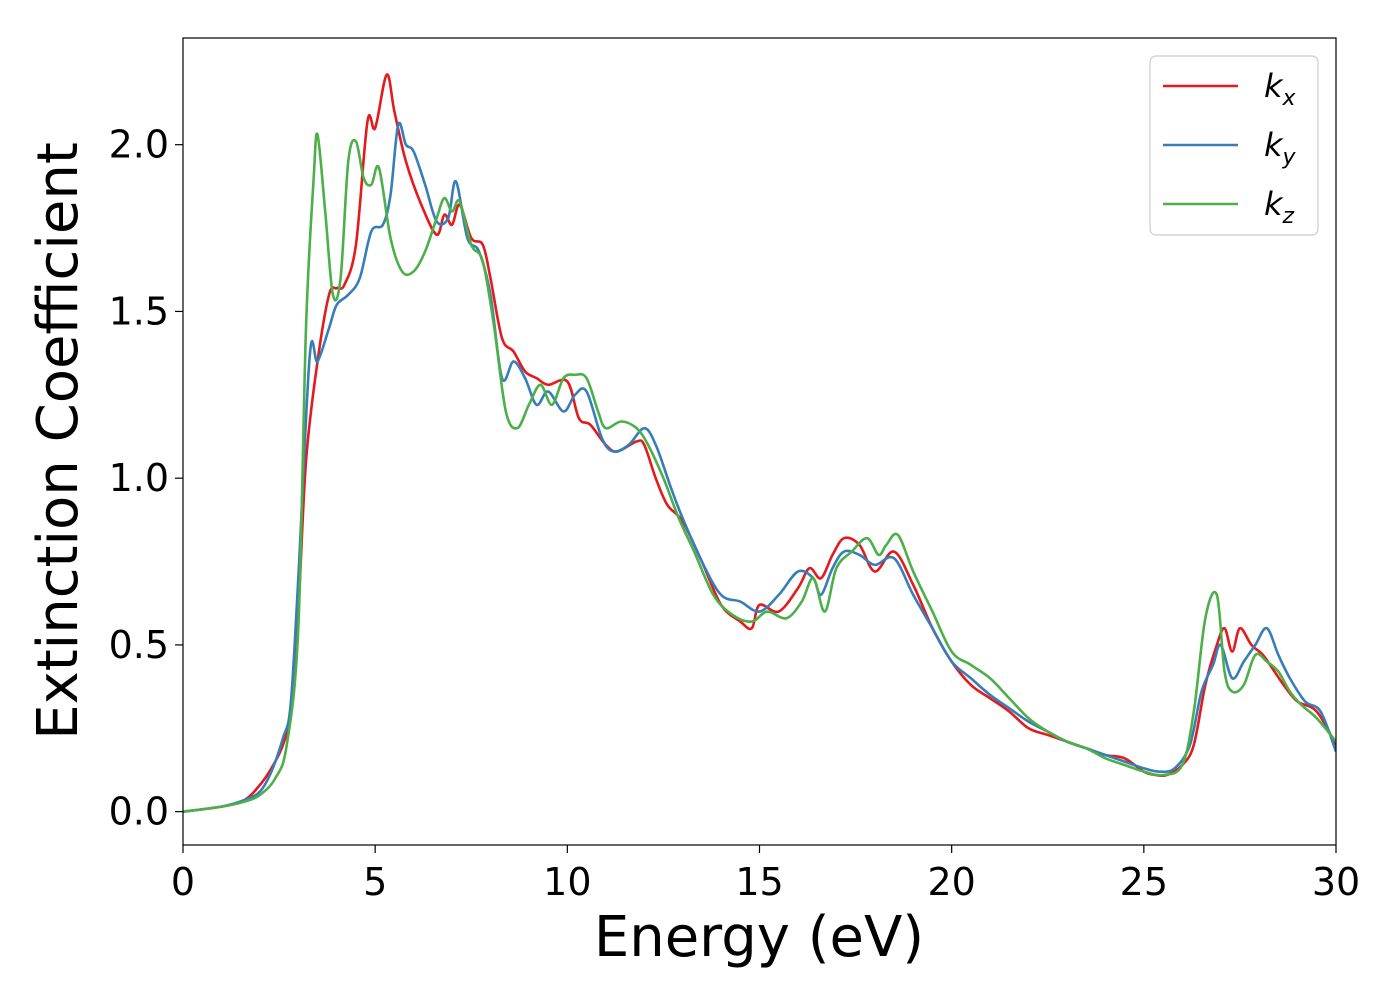 This screenshot has width=1400, height=1000. Describe the element at coordinates (139, 478) in the screenshot. I see `y-tick-label: 1.0` at that location.